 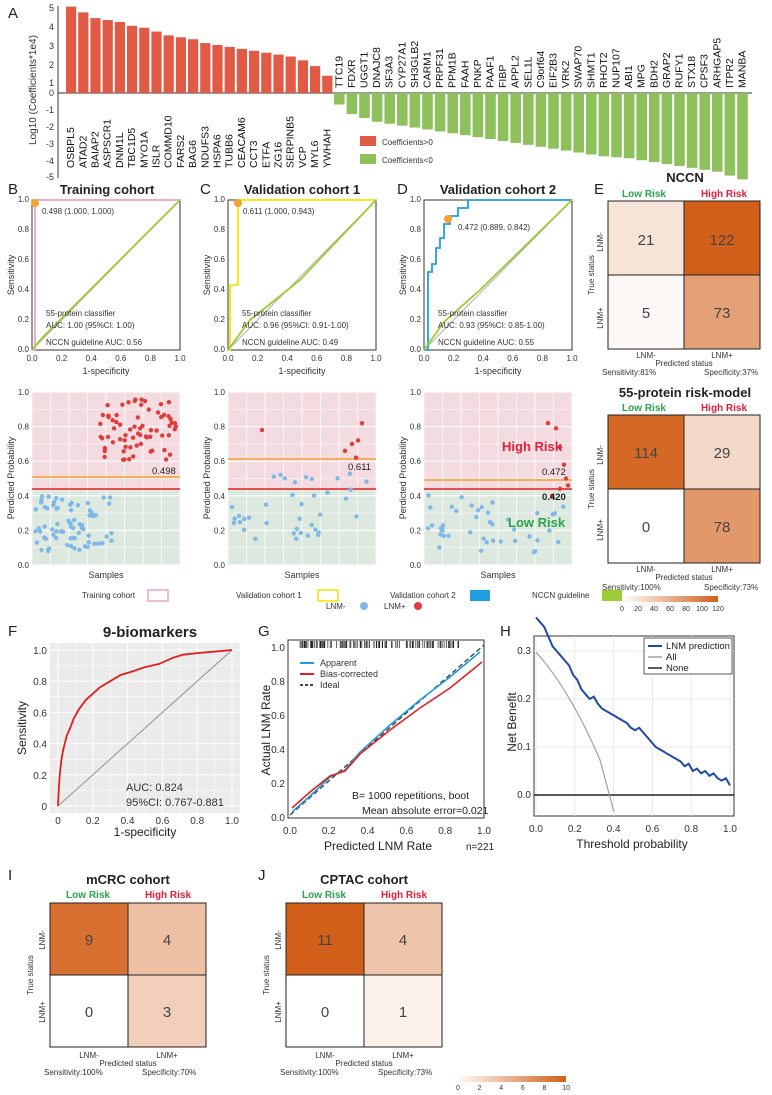 I want to click on prob-d-threshold-label: 0.472, so click(x=554, y=472).